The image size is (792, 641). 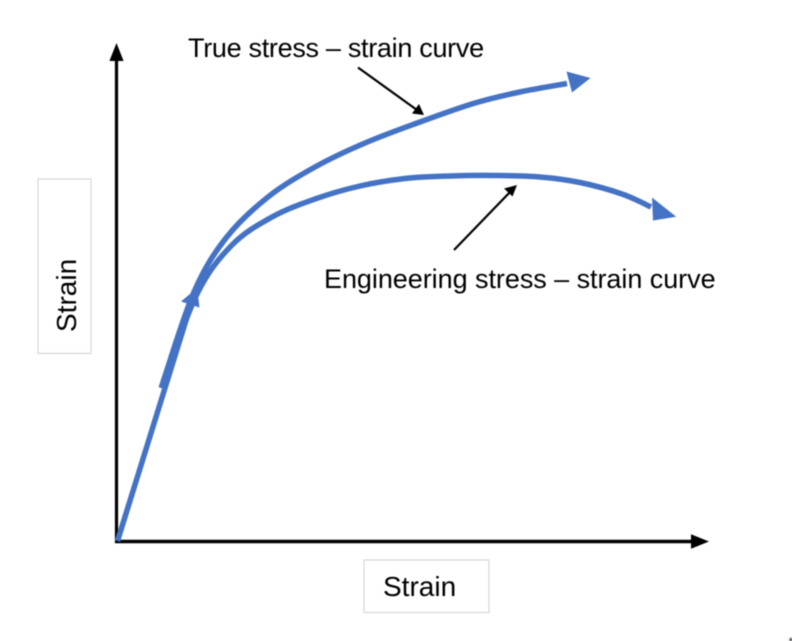 What do you see at coordinates (336, 48) in the screenshot?
I see `svg-text: True stress – strain curve` at bounding box center [336, 48].